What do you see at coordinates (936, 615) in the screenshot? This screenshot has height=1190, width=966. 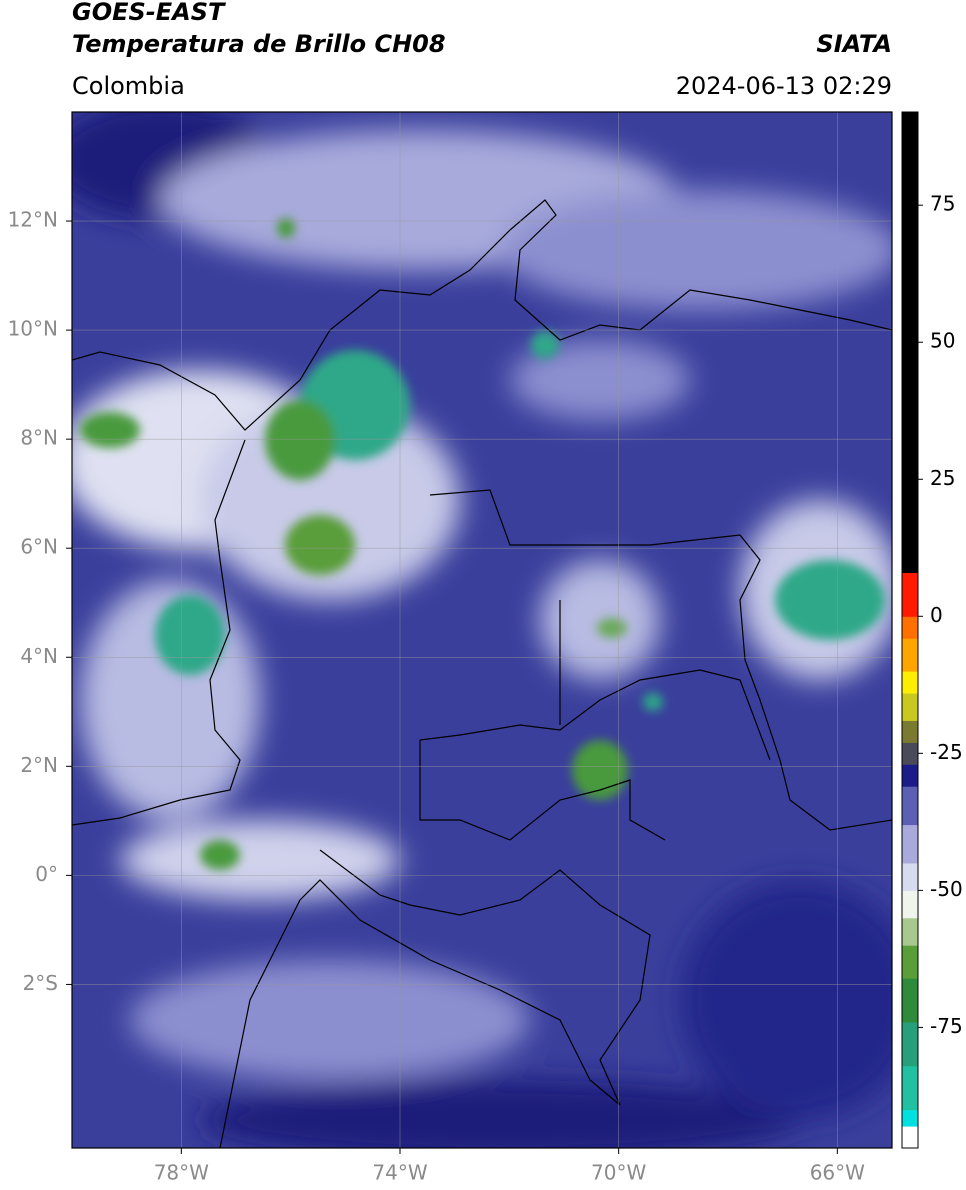 I see `colorbar-tick-label: 0` at bounding box center [936, 615].